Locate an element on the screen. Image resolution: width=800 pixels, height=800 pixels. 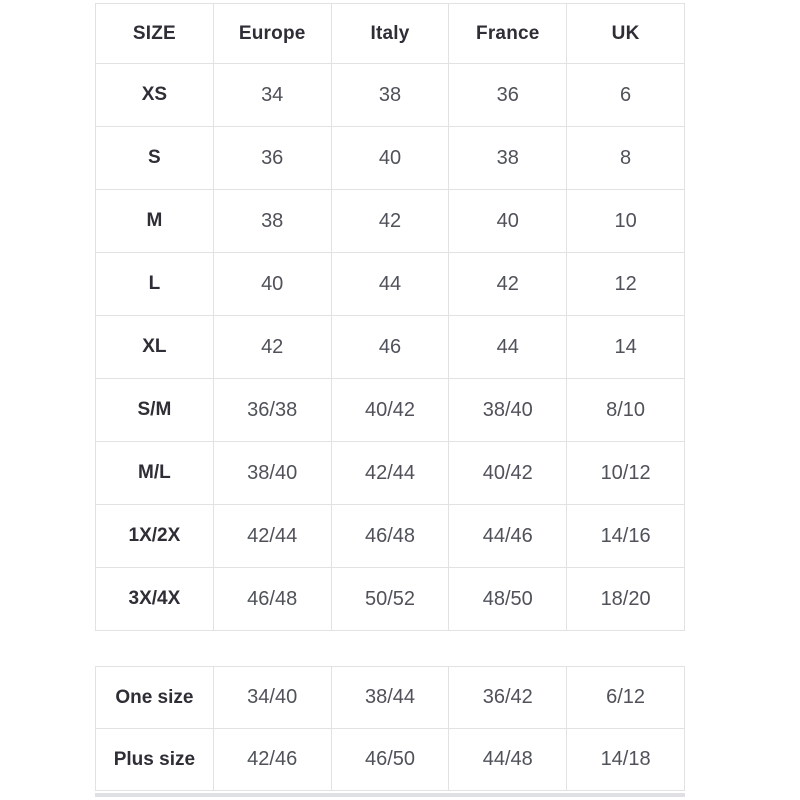
value-cell: 46 is located at coordinates (390, 347).